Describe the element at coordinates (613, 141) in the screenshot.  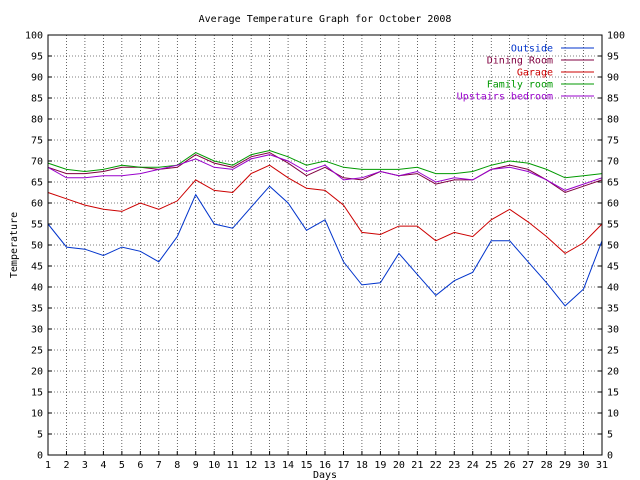
I see `y-tick-label-right: 75` at that location.